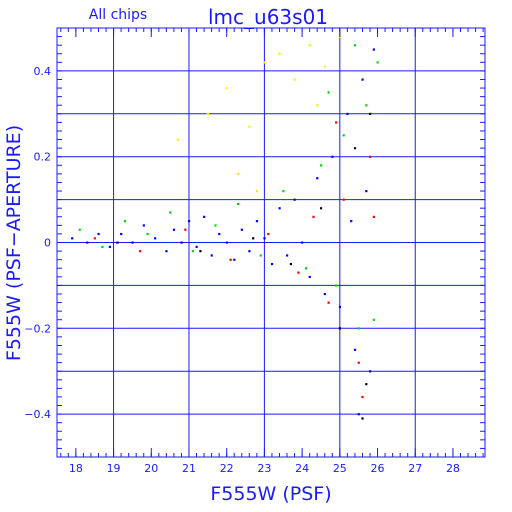 This screenshot has width=512, height=512. Describe the element at coordinates (151, 468) in the screenshot. I see `x-tick-label: 20` at that location.